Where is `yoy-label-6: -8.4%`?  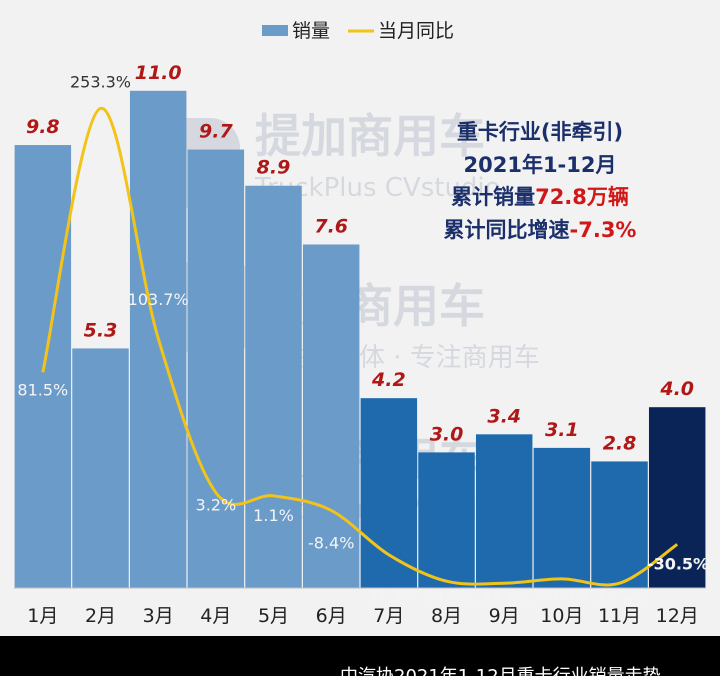
yoy-label-6: -8.4% is located at coordinates (331, 542).